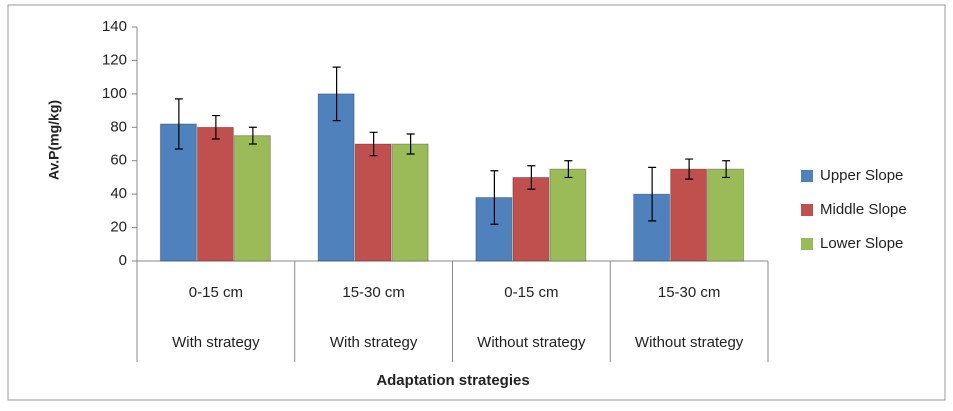 The width and height of the screenshot is (953, 411). Describe the element at coordinates (452, 380) in the screenshot. I see `x-axis-title: Adaptation strategies` at that location.